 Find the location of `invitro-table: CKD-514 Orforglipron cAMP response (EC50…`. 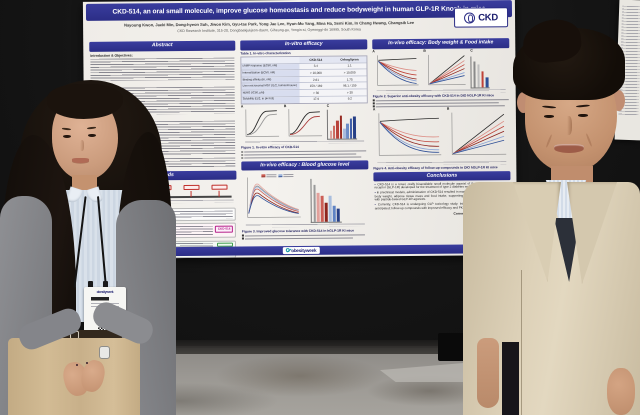

invitro-table: CKD-514 Orforglipron cAMP response (EC50… is located at coordinates (304, 80).